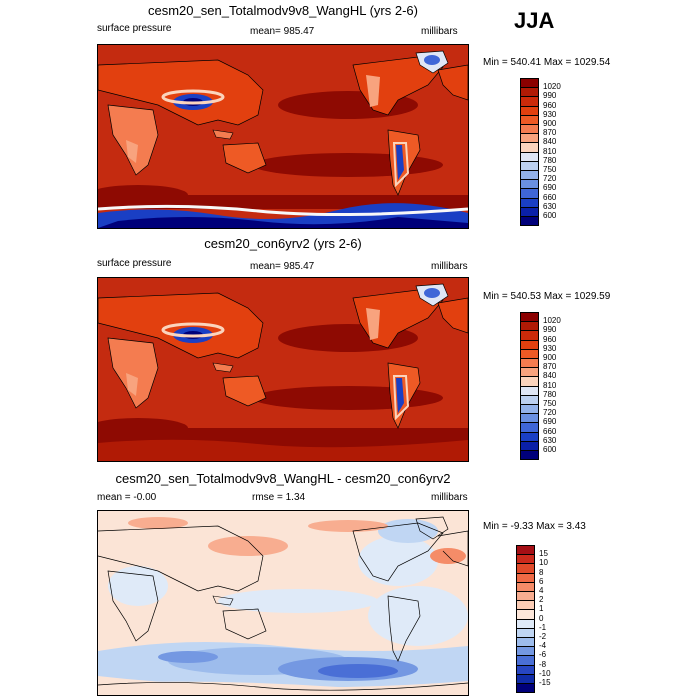 This screenshot has height=700, width=700. Describe the element at coordinates (543, 627) in the screenshot. I see `colorbar-label: -1` at that location.